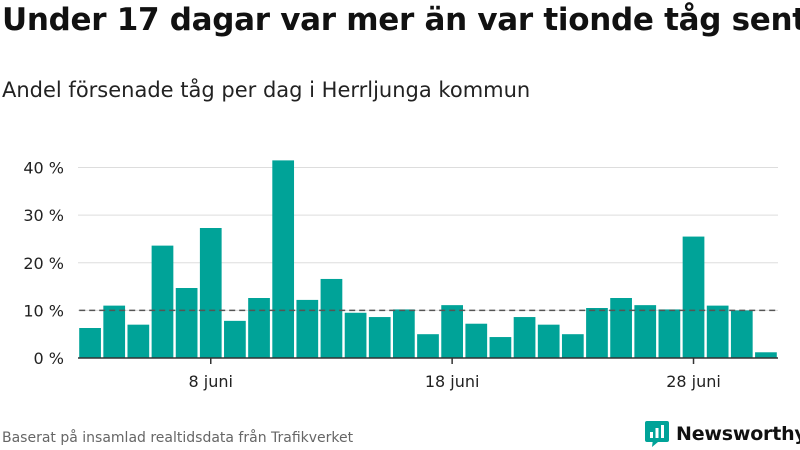  Describe the element at coordinates (452, 381) in the screenshot. I see `x-tick-label: 18 juni` at that location.